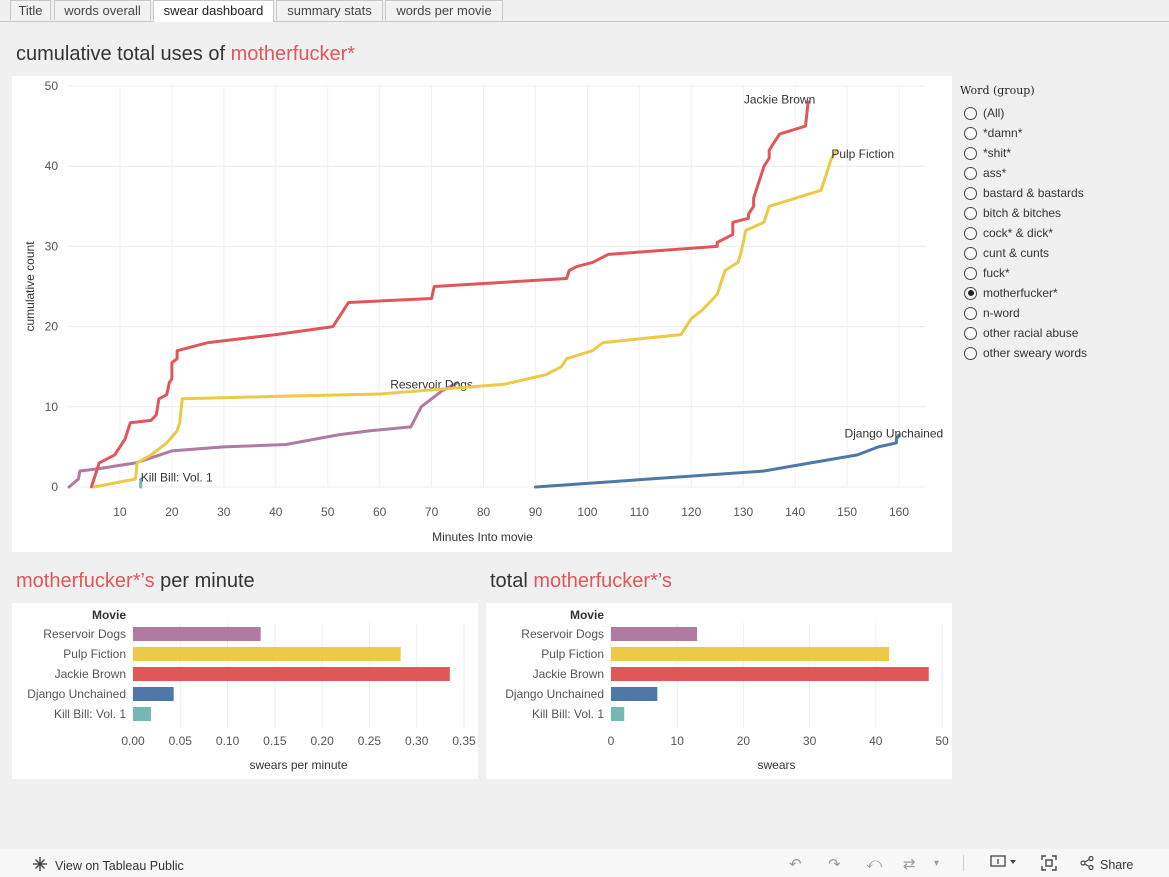 This screenshot has height=877, width=1169. Describe the element at coordinates (1058, 153) in the screenshot. I see `filter-option-shit: *shit*` at that location.